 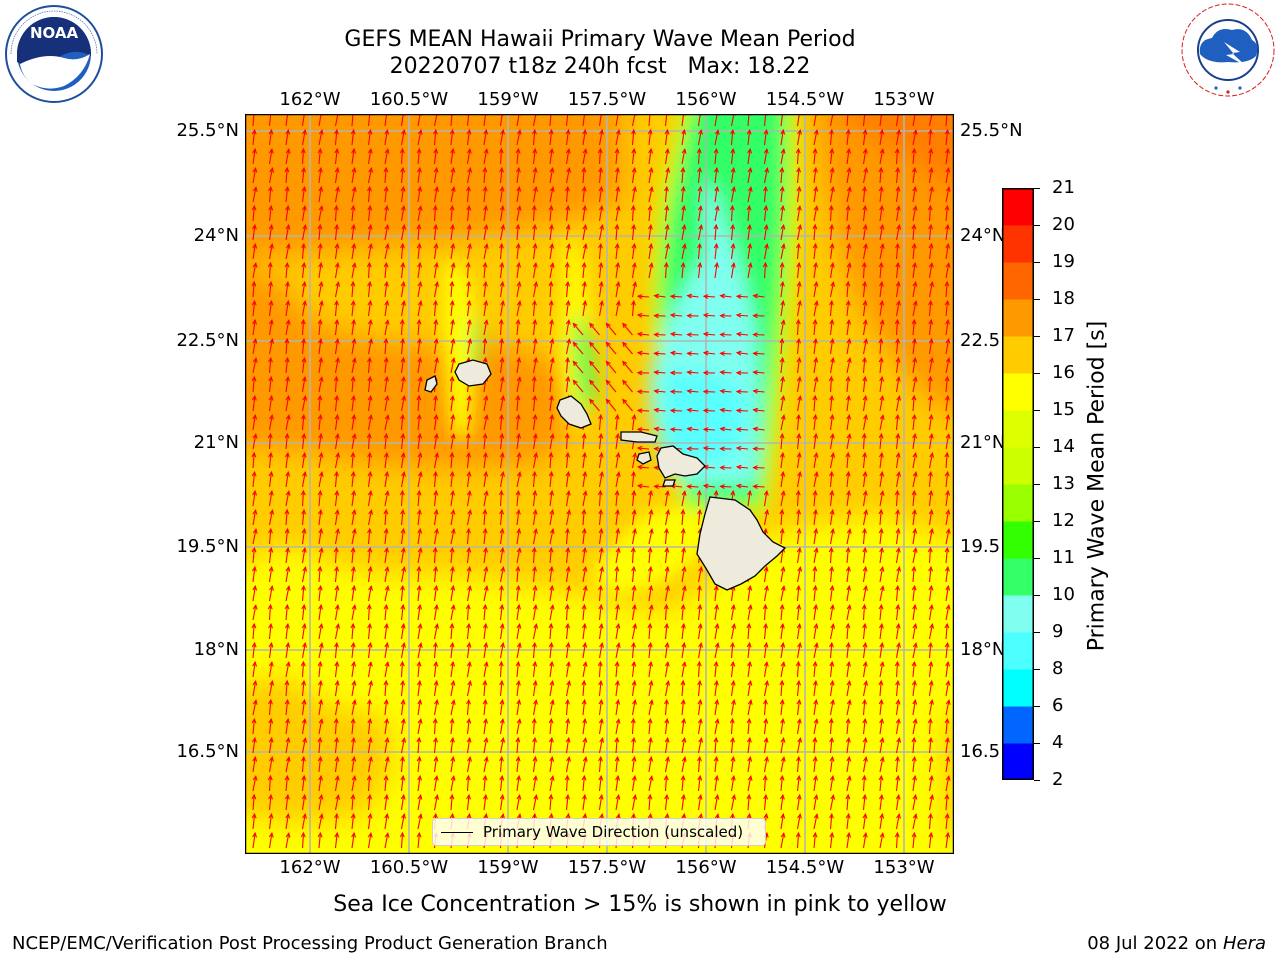 What do you see at coordinates (1063, 446) in the screenshot?
I see `colorbar-tick-label: 14` at bounding box center [1063, 446].